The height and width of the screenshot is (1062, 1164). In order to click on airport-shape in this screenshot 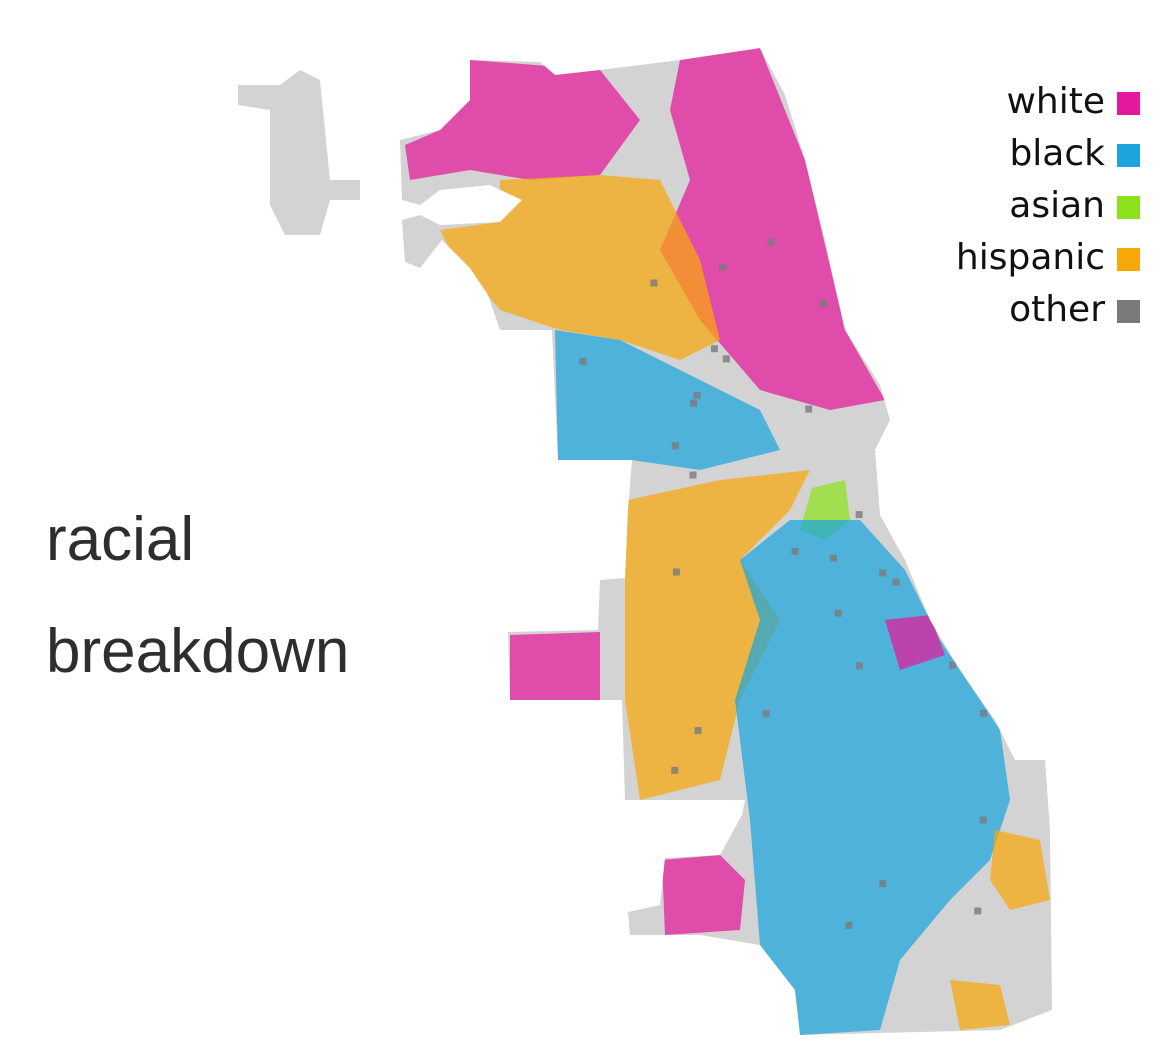, I will do `click(299, 152)`.